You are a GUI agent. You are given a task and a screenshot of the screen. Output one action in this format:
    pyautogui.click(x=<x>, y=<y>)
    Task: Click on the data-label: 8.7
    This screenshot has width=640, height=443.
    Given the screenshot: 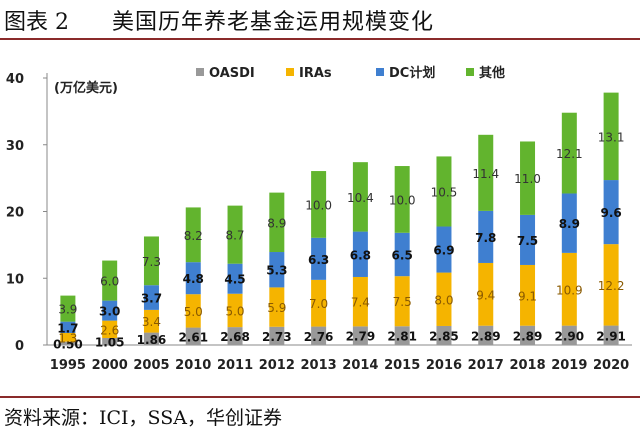 What is the action you would take?
    pyautogui.click(x=234, y=236)
    